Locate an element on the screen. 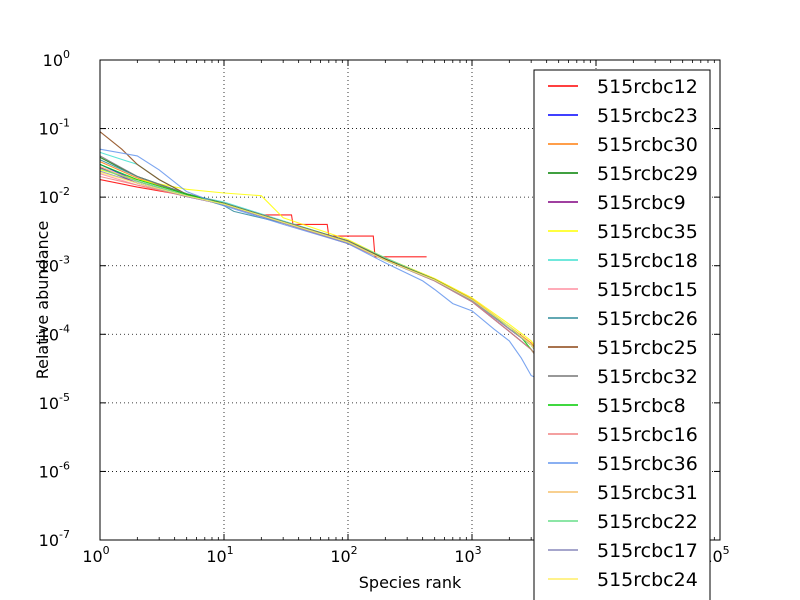 This screenshot has width=800, height=600. legend-label-515rcbc12: 515rcbc12 is located at coordinates (647, 87).